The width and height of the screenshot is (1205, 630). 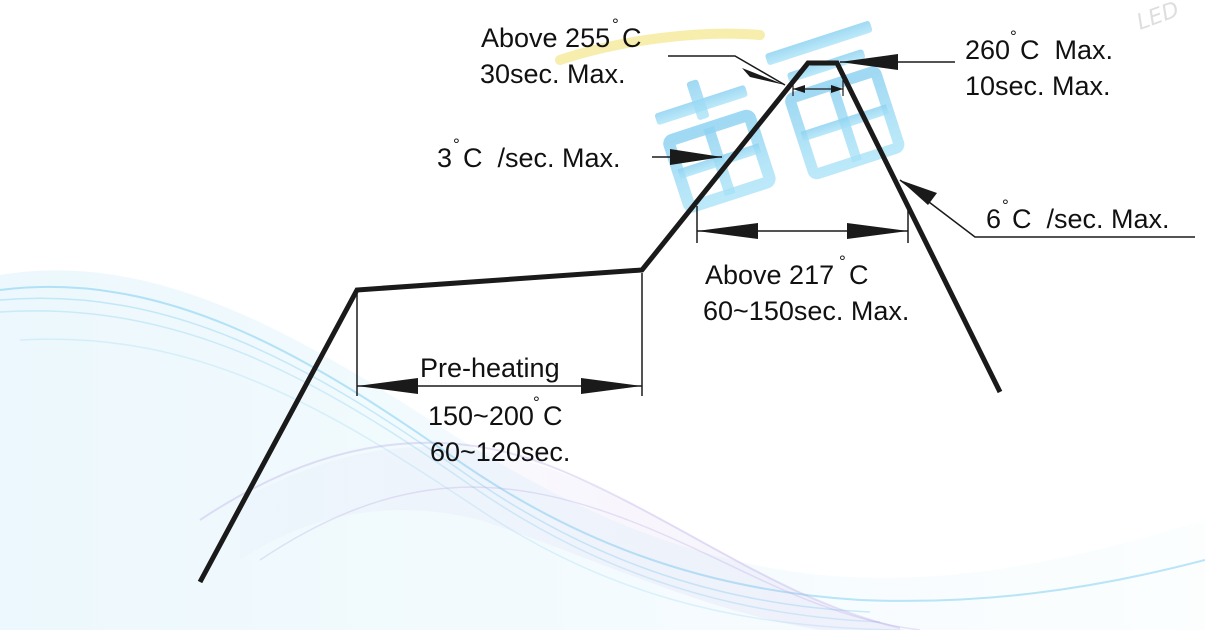 What do you see at coordinates (778, 114) in the screenshot?
I see `watermark-logo` at bounding box center [778, 114].